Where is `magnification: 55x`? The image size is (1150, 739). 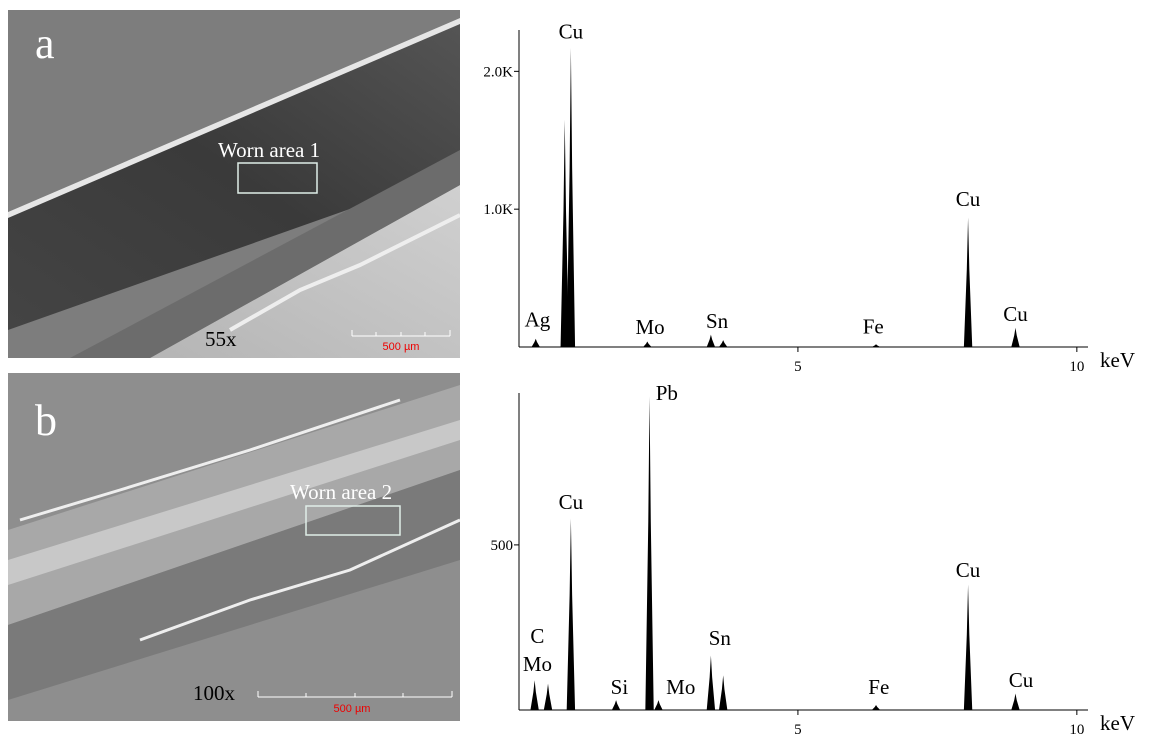
magnification: 55x is located at coordinates (221, 339).